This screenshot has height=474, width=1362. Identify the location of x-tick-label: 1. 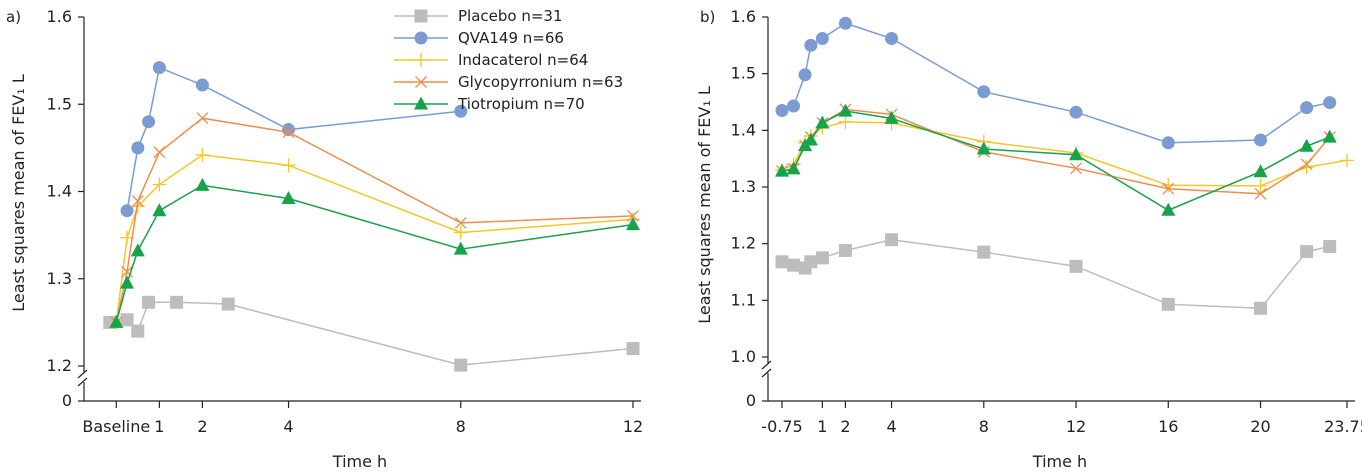
(822, 426).